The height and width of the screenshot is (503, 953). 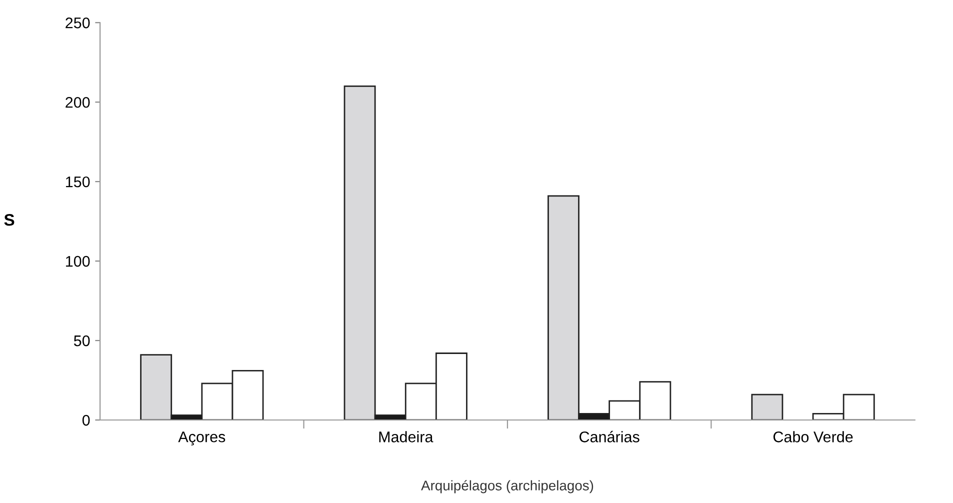 What do you see at coordinates (78, 23) in the screenshot?
I see `y-tick-label: 250` at bounding box center [78, 23].